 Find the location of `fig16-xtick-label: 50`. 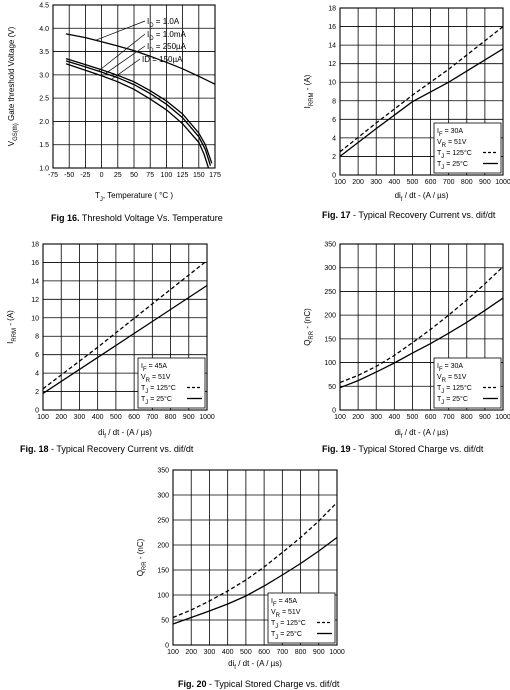

fig16-xtick-label: 50 is located at coordinates (134, 175).